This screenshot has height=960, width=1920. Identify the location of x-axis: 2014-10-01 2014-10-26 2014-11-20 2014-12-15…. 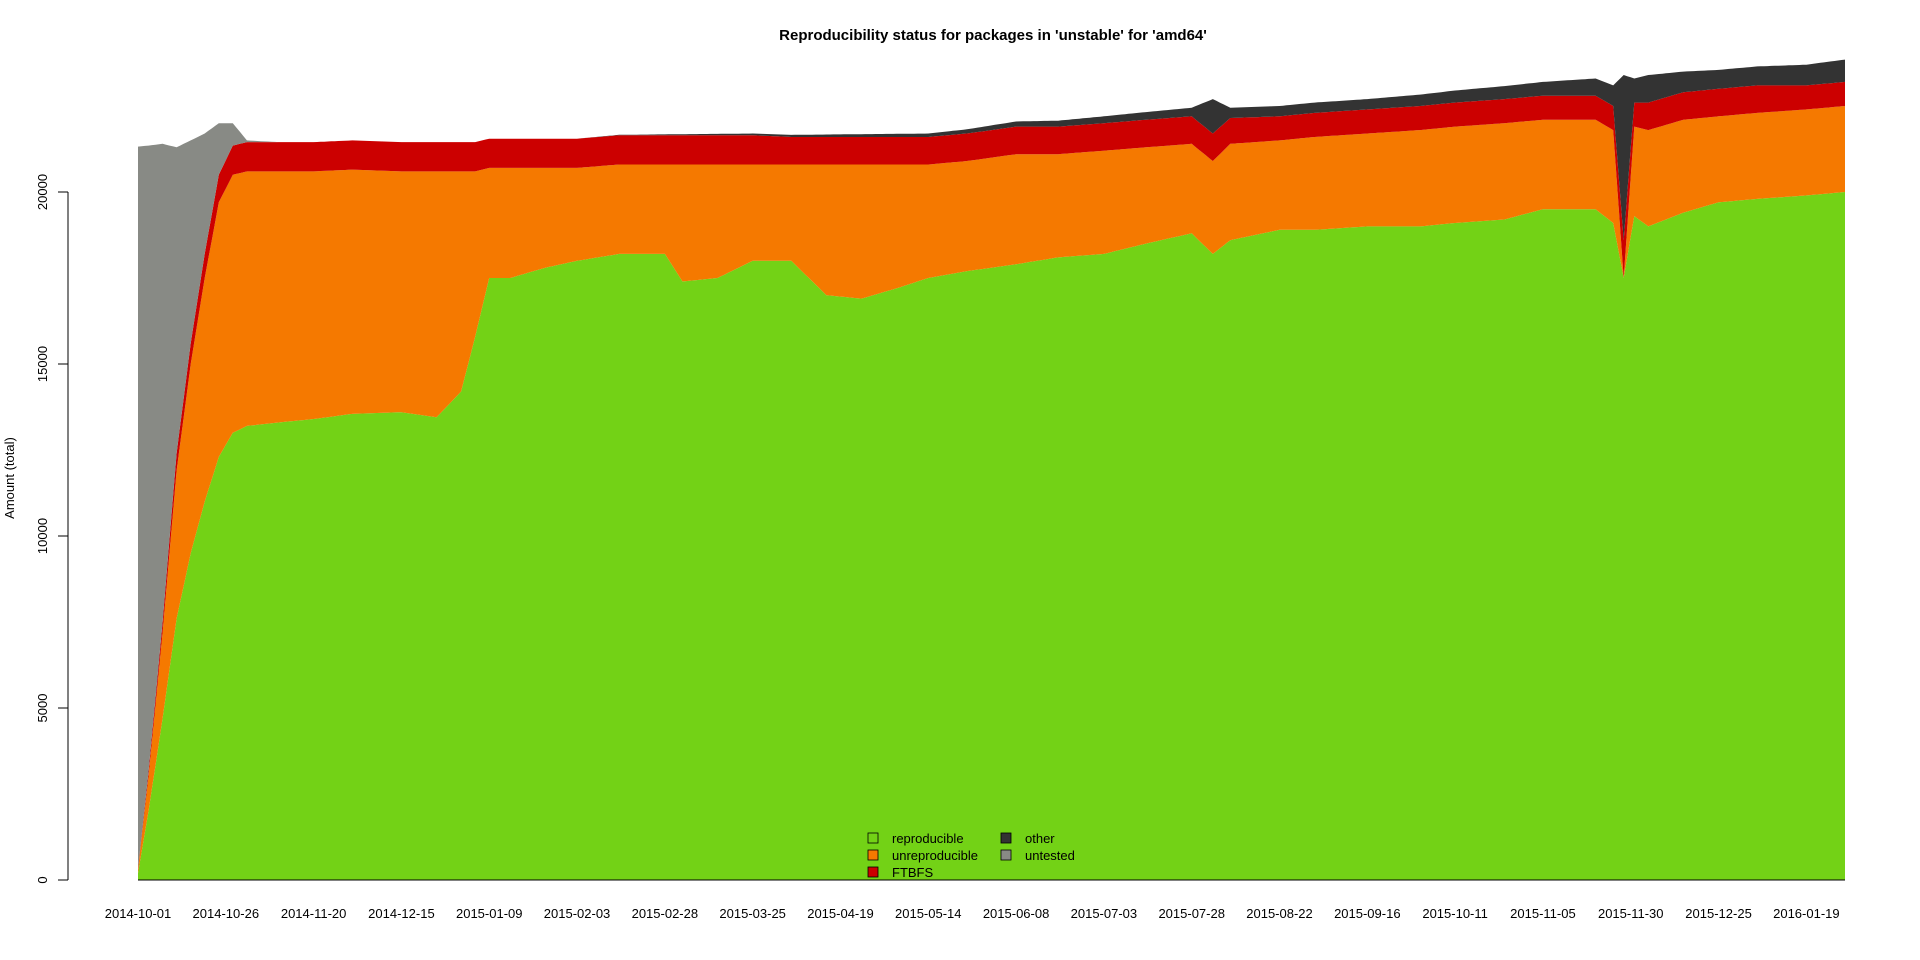
(975, 900).